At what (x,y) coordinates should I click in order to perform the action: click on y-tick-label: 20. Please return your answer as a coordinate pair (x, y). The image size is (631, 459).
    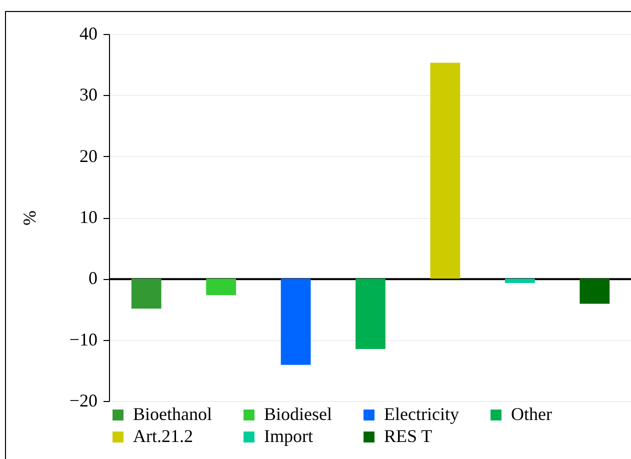
    Looking at the image, I should click on (89, 156).